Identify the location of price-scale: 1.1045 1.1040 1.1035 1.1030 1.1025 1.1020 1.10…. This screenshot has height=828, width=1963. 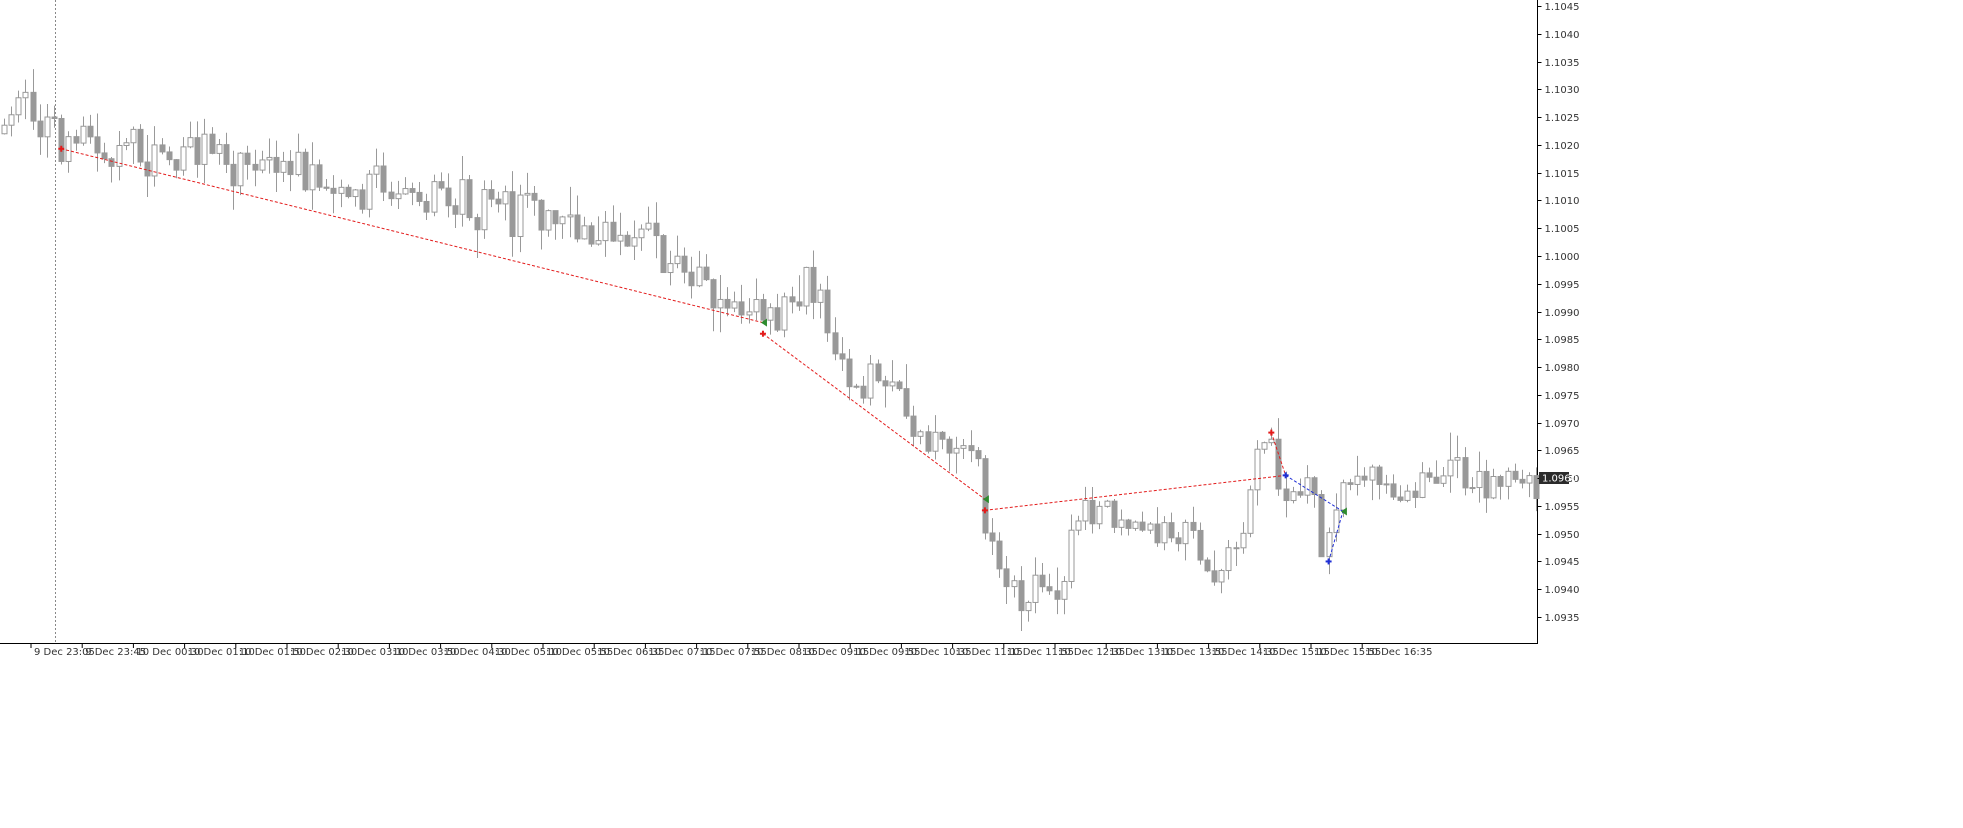
(1558, 313).